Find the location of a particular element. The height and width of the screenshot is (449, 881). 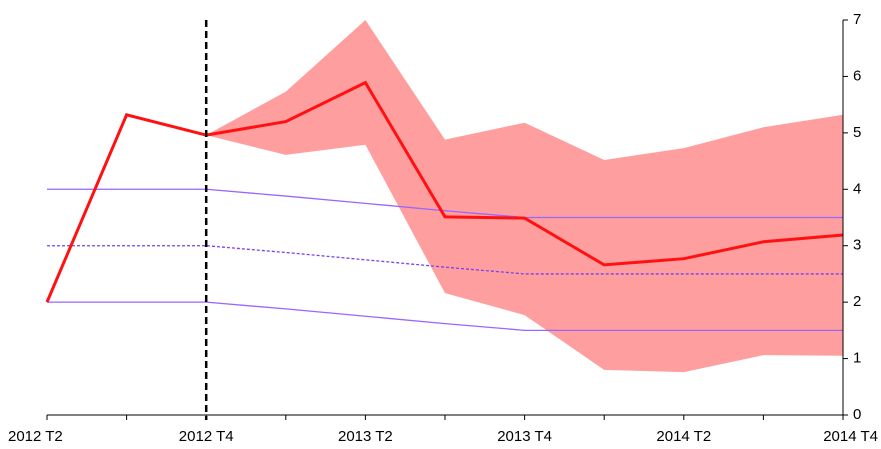

x-tick-label: 2014 T2 is located at coordinates (683, 436).